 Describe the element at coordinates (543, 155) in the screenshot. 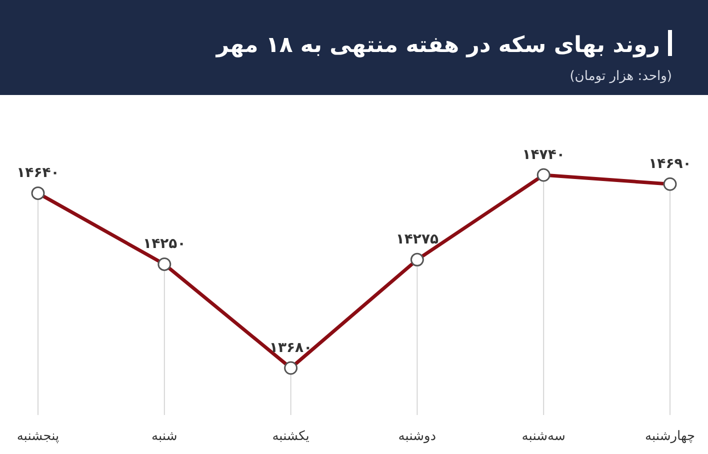

I see `data-label: ۱۴۷۴۰` at that location.